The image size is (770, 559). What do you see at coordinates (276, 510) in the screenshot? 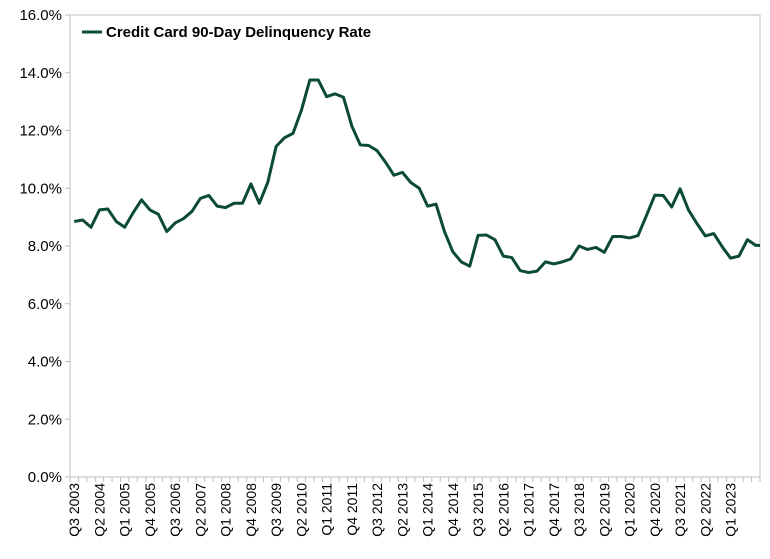
I see `x-tick-label: Q3 2009` at bounding box center [276, 510].